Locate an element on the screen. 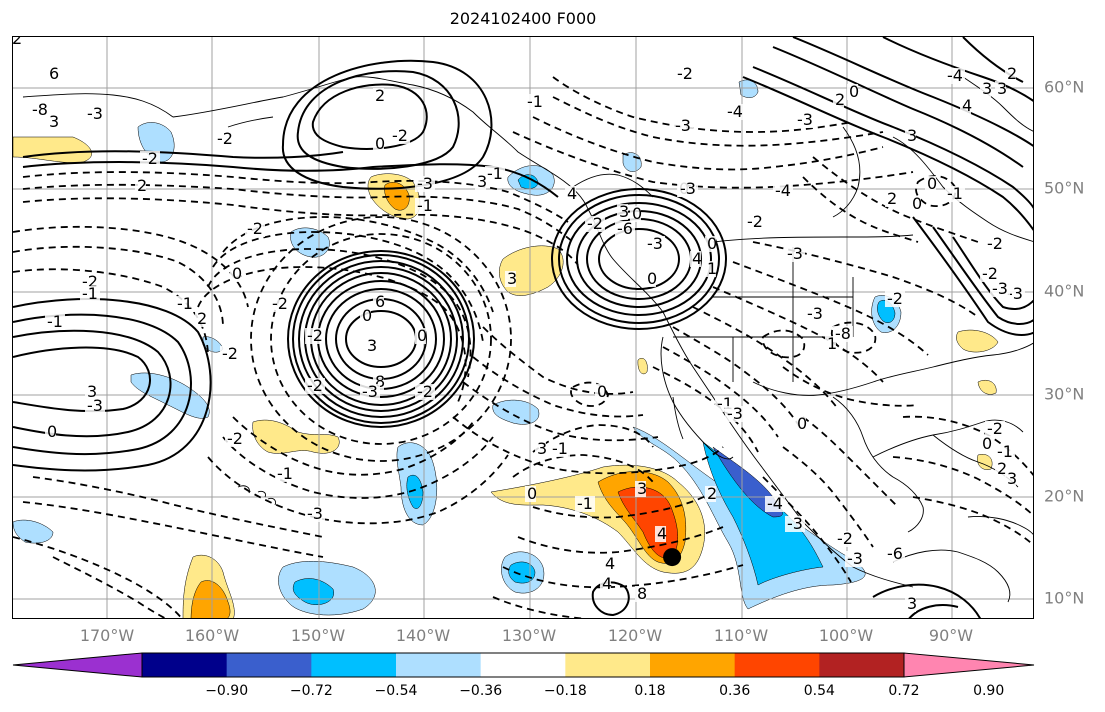 The height and width of the screenshot is (712, 1105). lon-label: 170°W is located at coordinates (107, 635).